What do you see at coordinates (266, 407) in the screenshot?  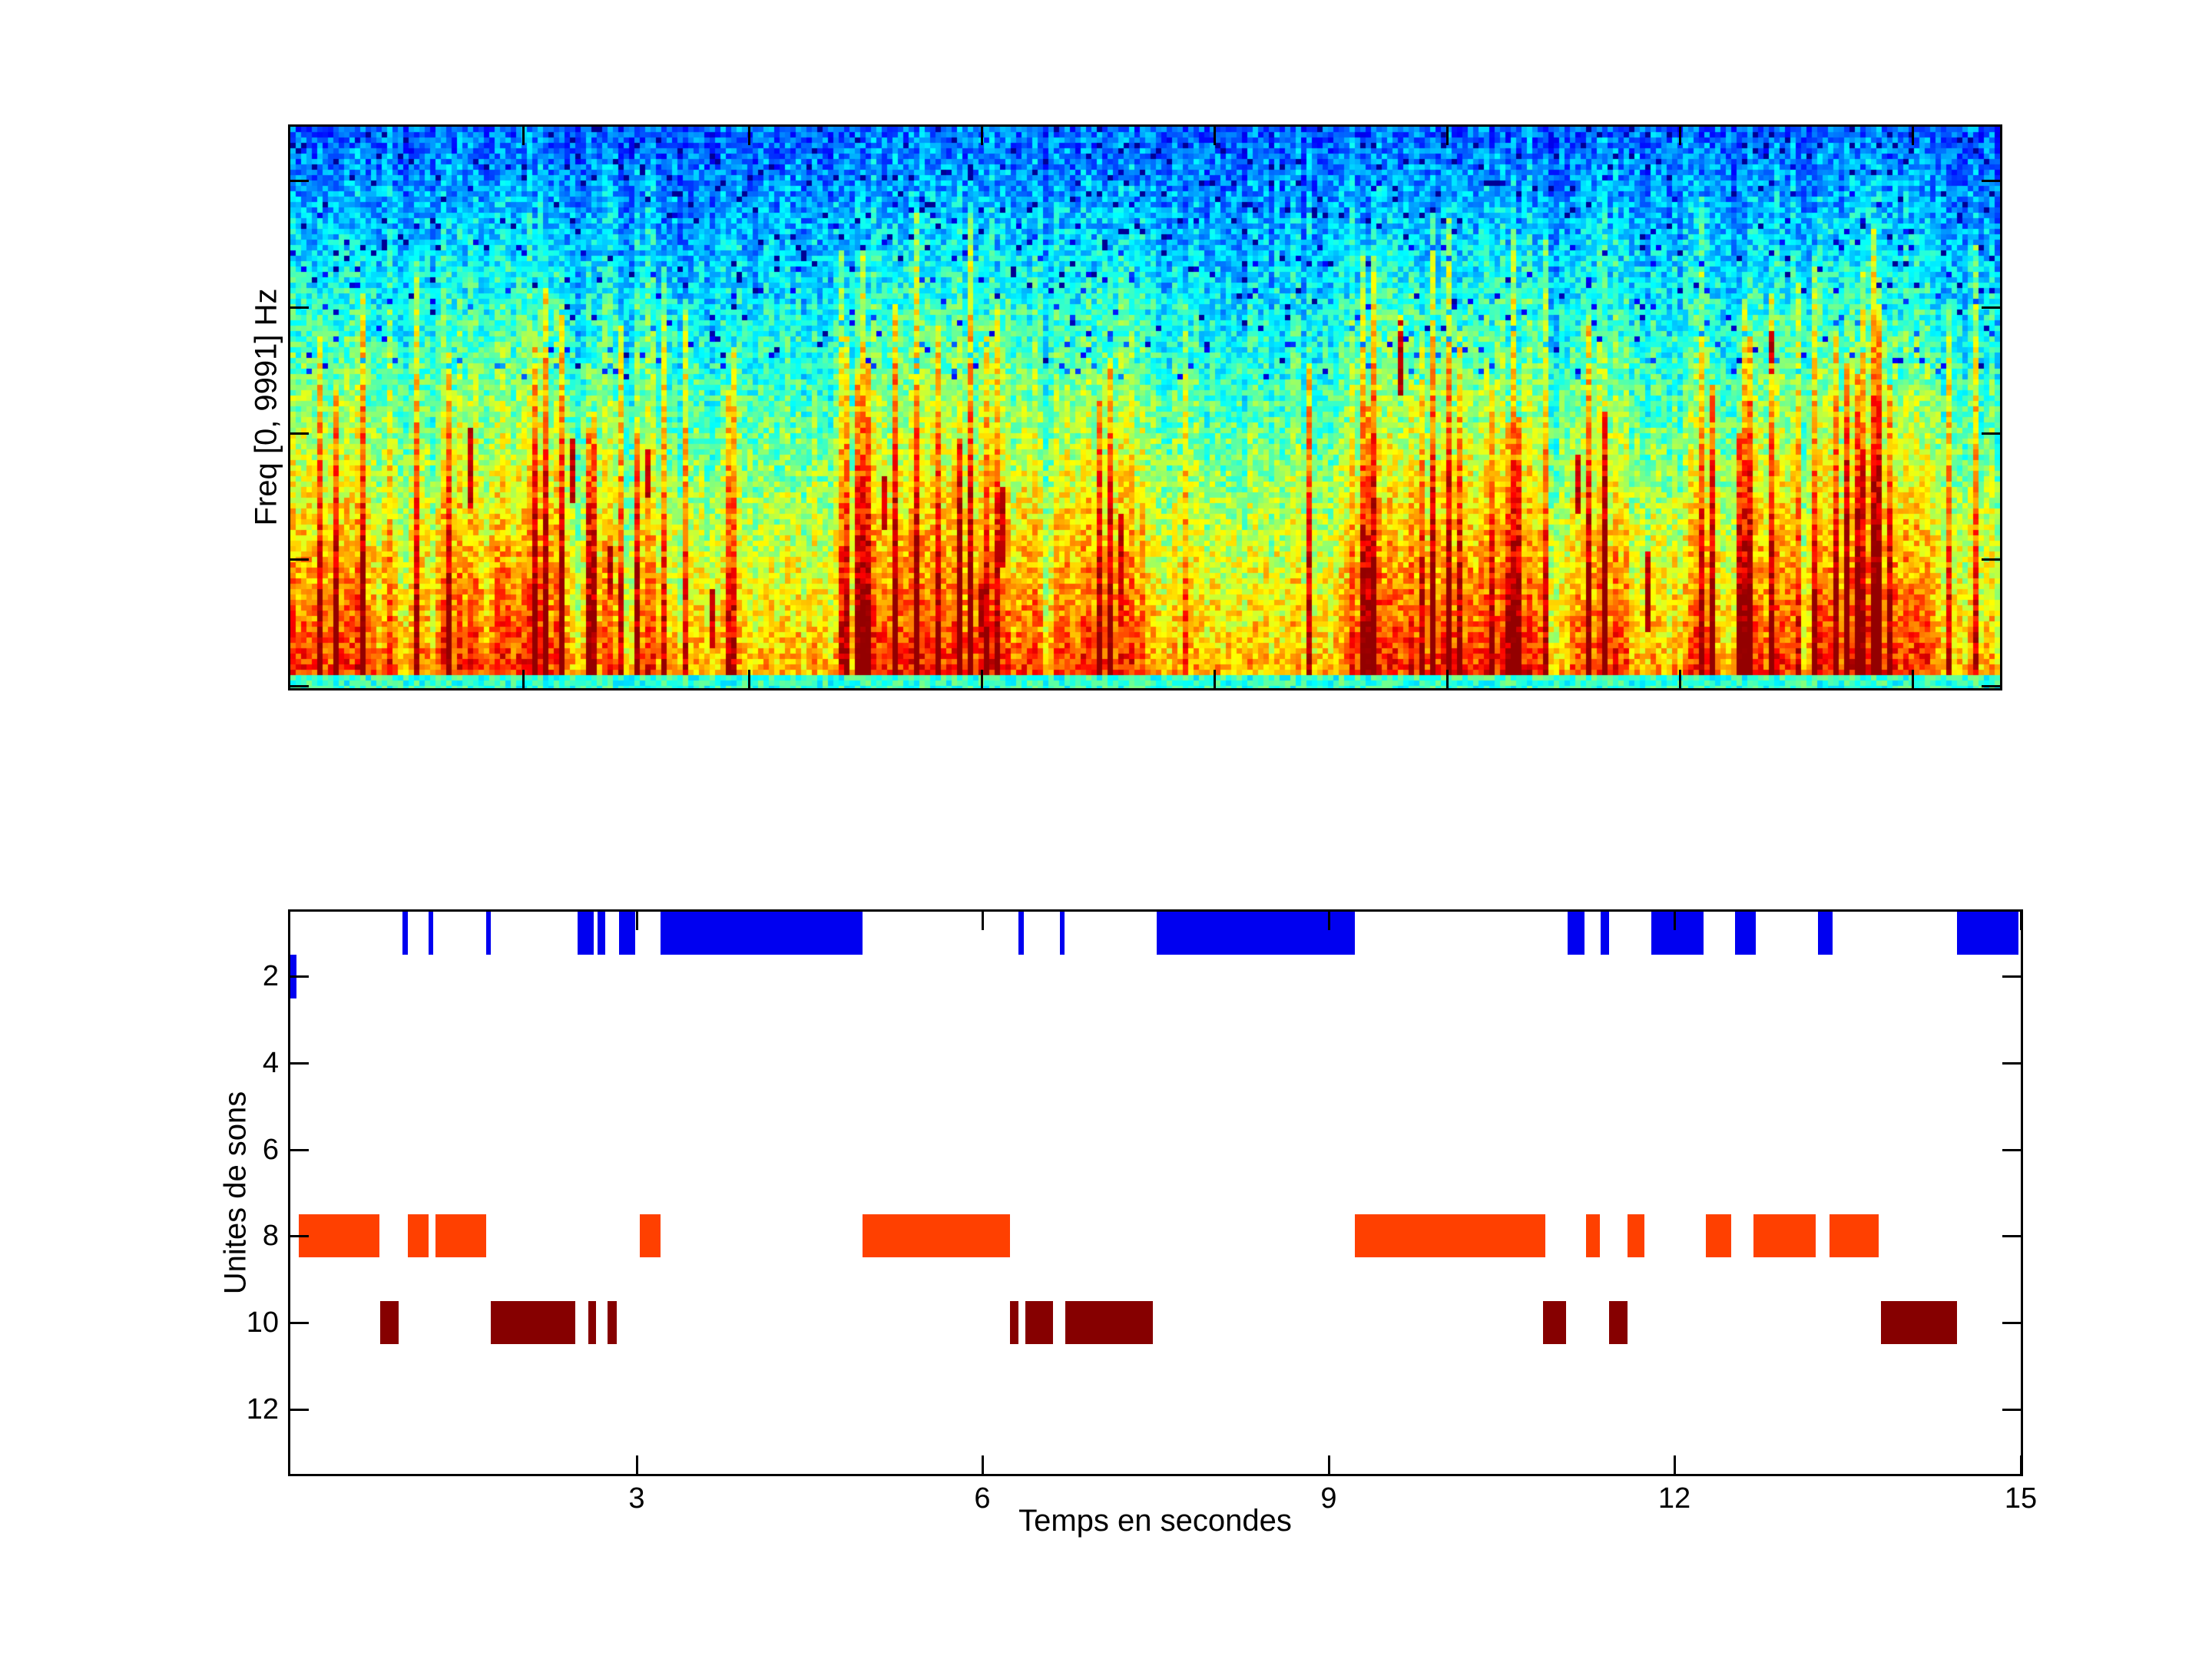 I see `spectrogram-ylabel: Freq [0, 9991] Hz` at bounding box center [266, 407].